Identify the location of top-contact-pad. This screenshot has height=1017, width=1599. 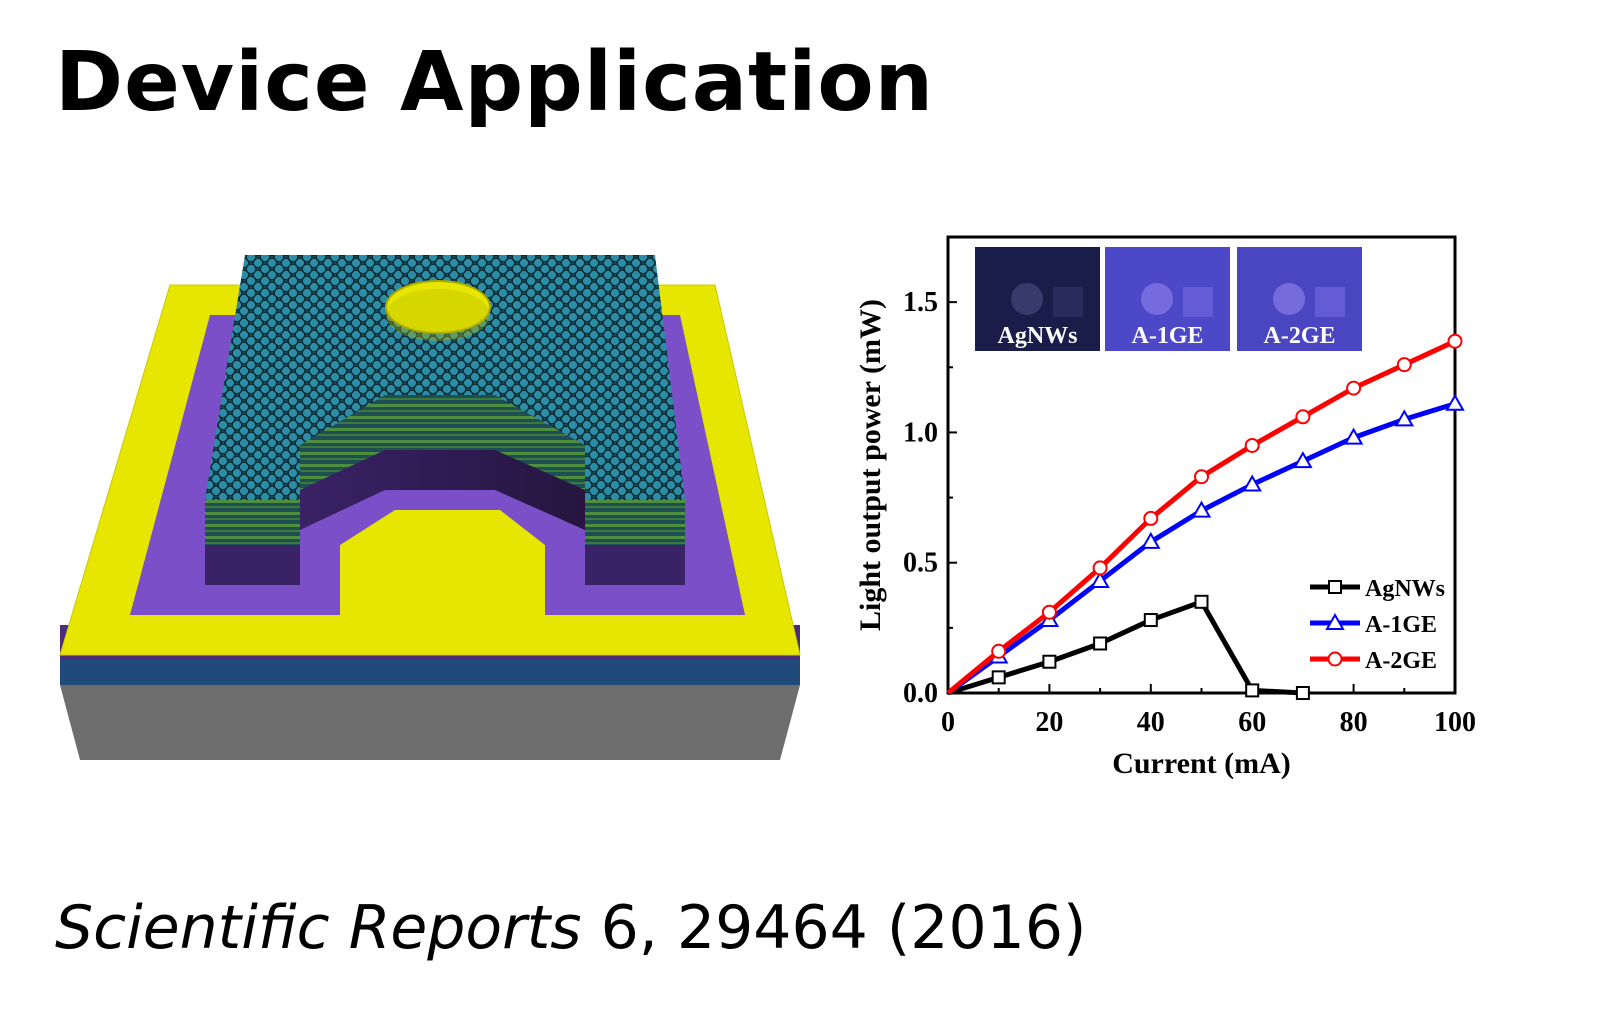
(438, 307).